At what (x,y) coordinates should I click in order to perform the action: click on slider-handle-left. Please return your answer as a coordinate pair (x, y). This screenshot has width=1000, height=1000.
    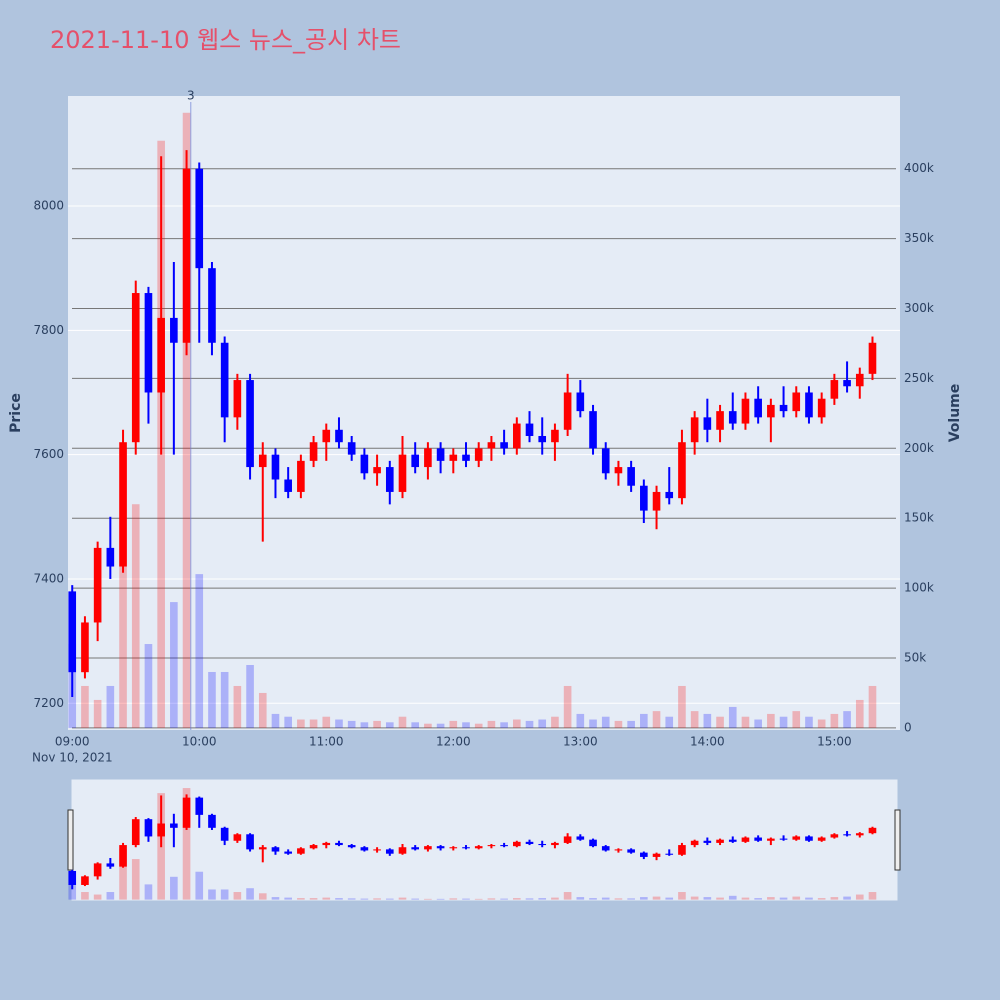
    Looking at the image, I should click on (70, 840).